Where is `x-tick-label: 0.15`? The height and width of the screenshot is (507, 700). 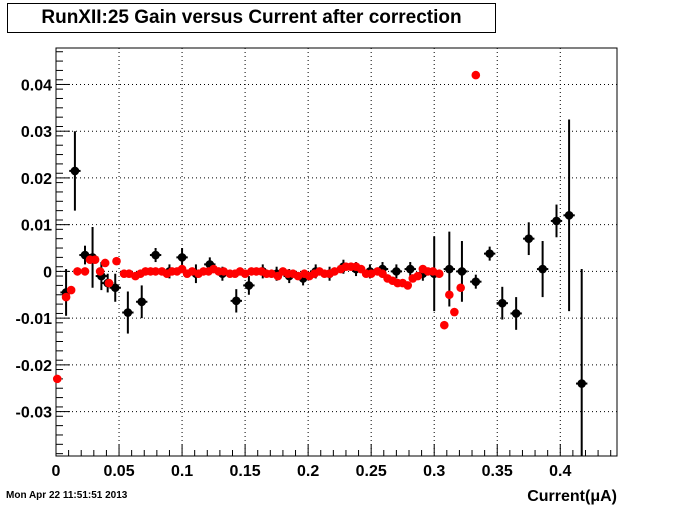 x-tick-label: 0.15 is located at coordinates (245, 471).